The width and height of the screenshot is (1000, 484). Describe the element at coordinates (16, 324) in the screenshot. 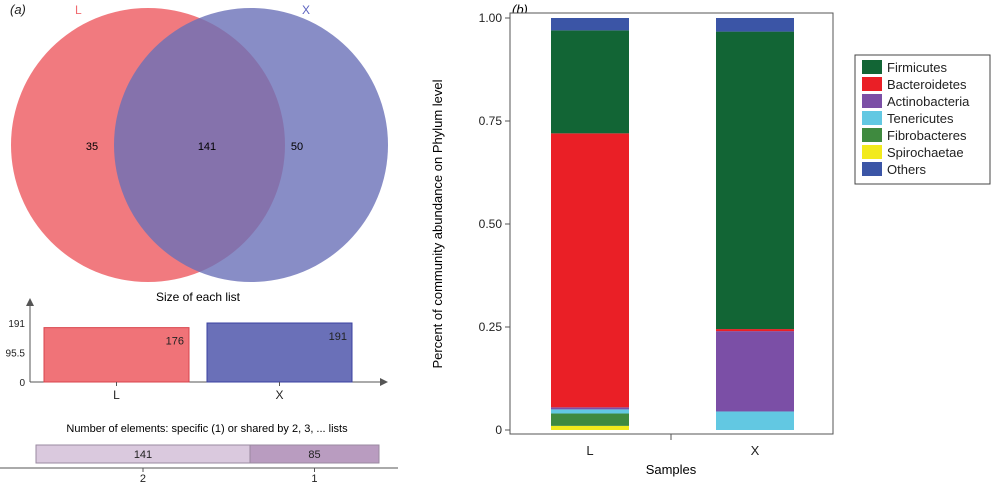

I see `size-chart-y-tick: 191` at that location.